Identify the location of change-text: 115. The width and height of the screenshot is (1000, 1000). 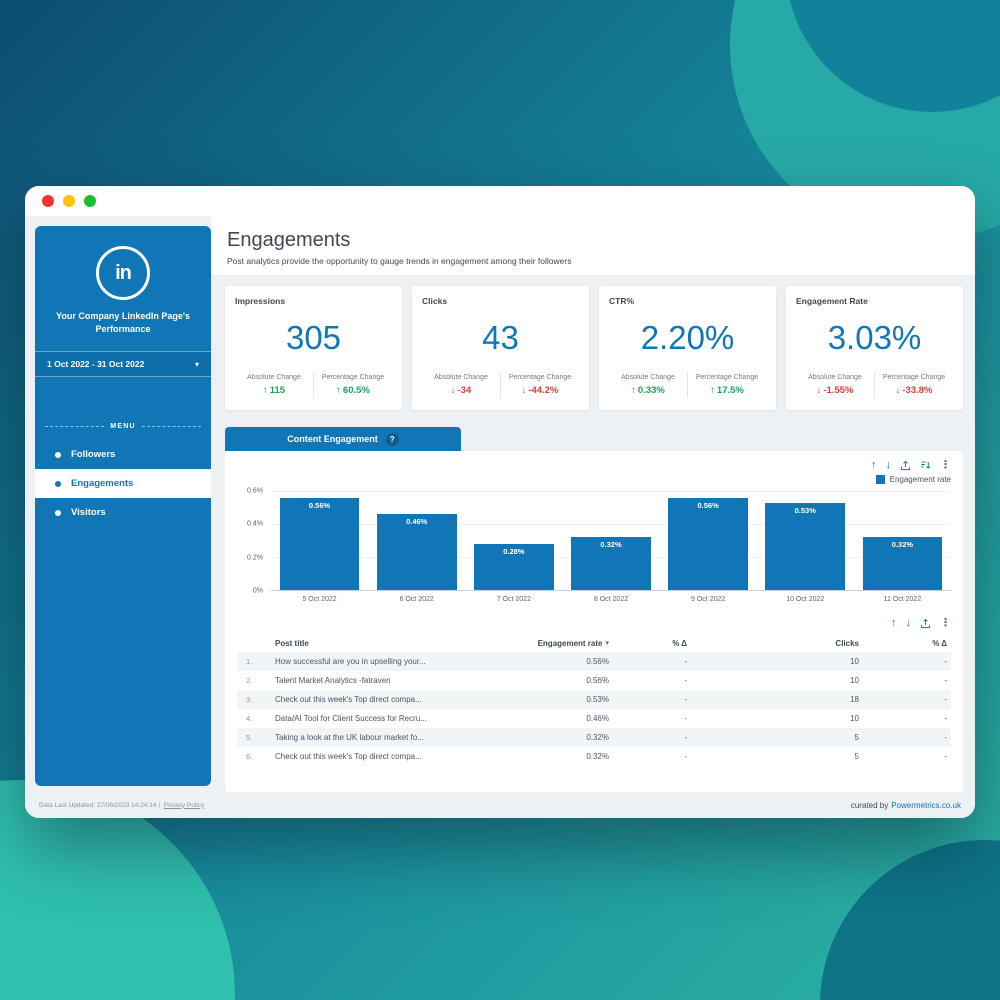
(277, 390).